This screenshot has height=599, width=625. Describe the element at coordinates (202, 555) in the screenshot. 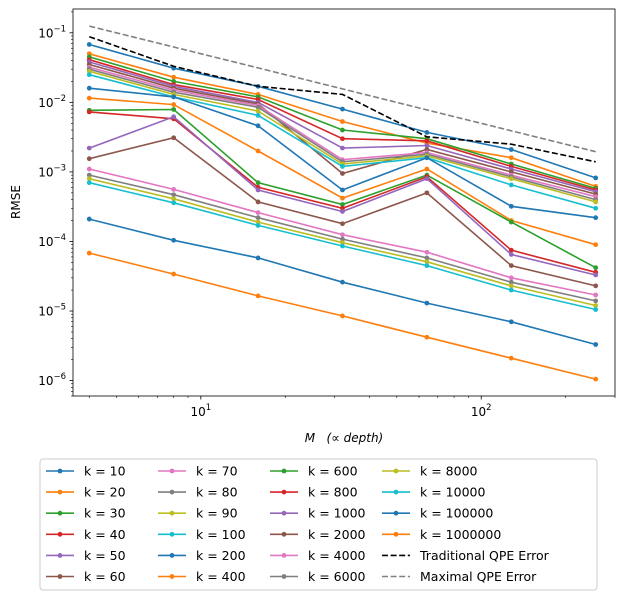

I see `legend-entry-k-200: k = 200` at that location.